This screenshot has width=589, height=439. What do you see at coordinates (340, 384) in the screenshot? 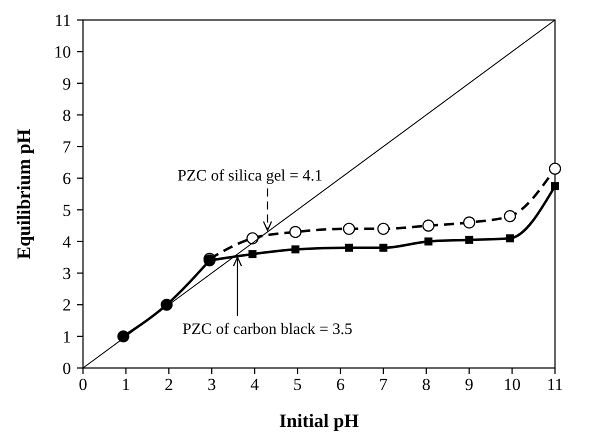
I see `x-tick-label: 6` at bounding box center [340, 384].